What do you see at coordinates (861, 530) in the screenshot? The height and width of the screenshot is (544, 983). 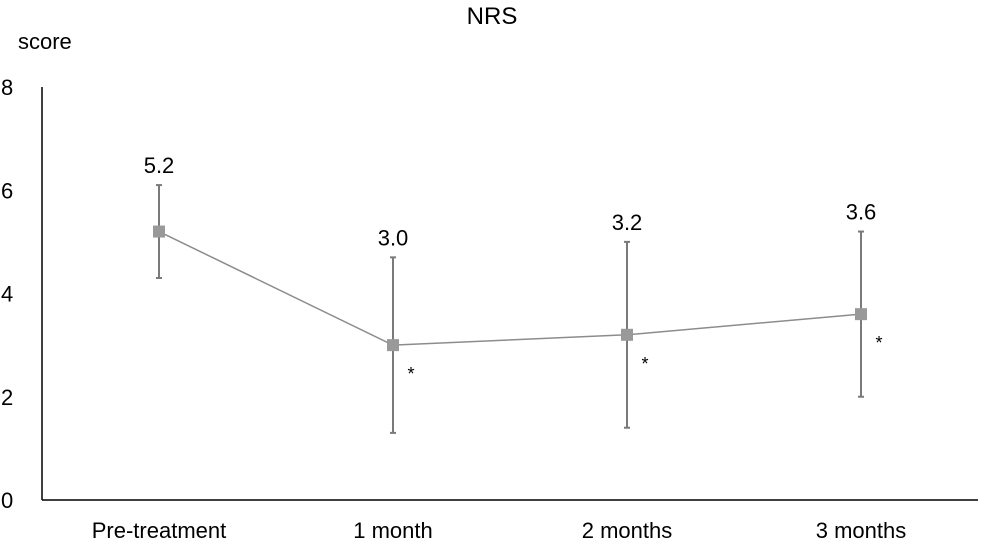 I see `x-tick-label: 3 months` at bounding box center [861, 530].